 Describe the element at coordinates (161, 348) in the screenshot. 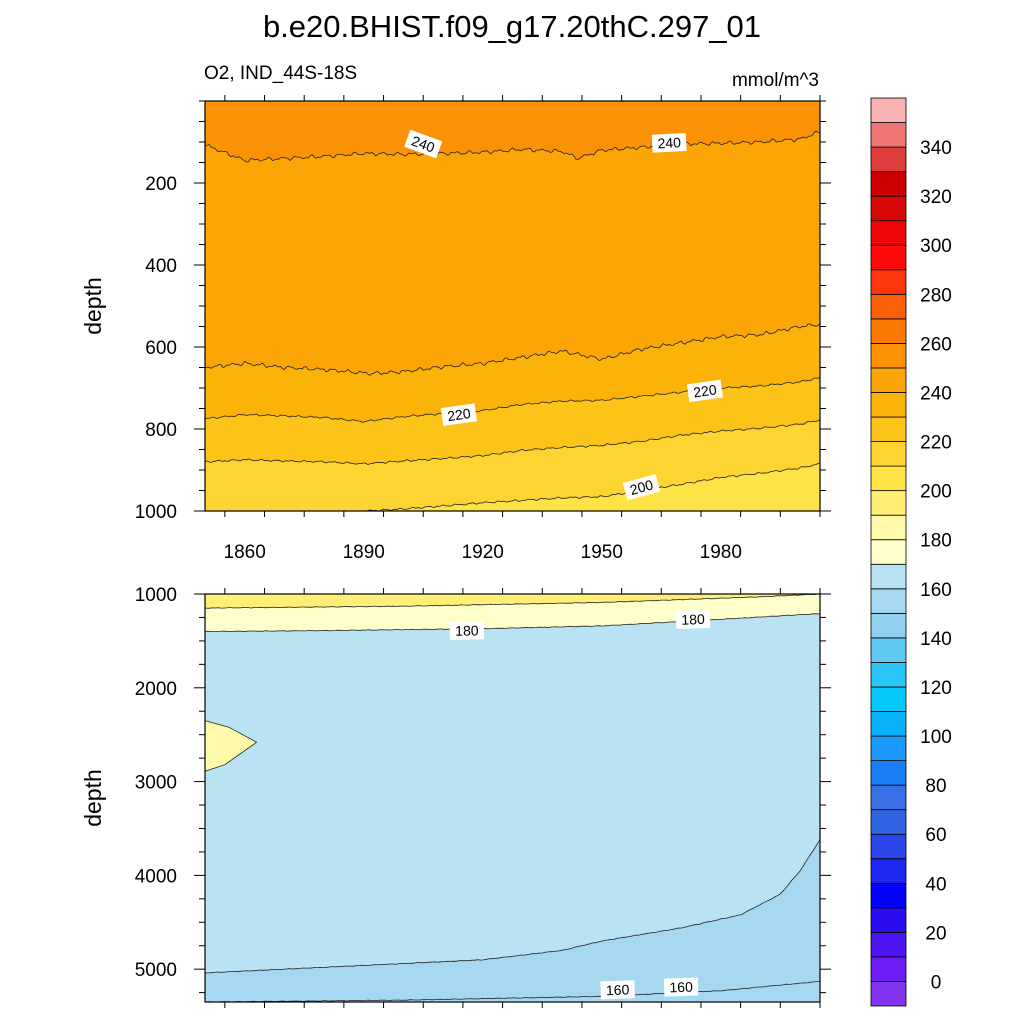

I see `y-tick-label: 600` at that location.